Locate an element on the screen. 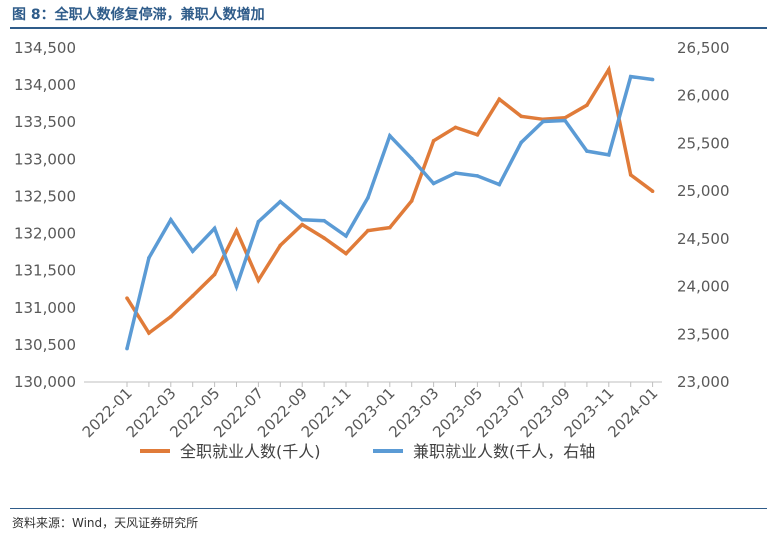  left-tick-label: 132,500 is located at coordinates (45, 196).